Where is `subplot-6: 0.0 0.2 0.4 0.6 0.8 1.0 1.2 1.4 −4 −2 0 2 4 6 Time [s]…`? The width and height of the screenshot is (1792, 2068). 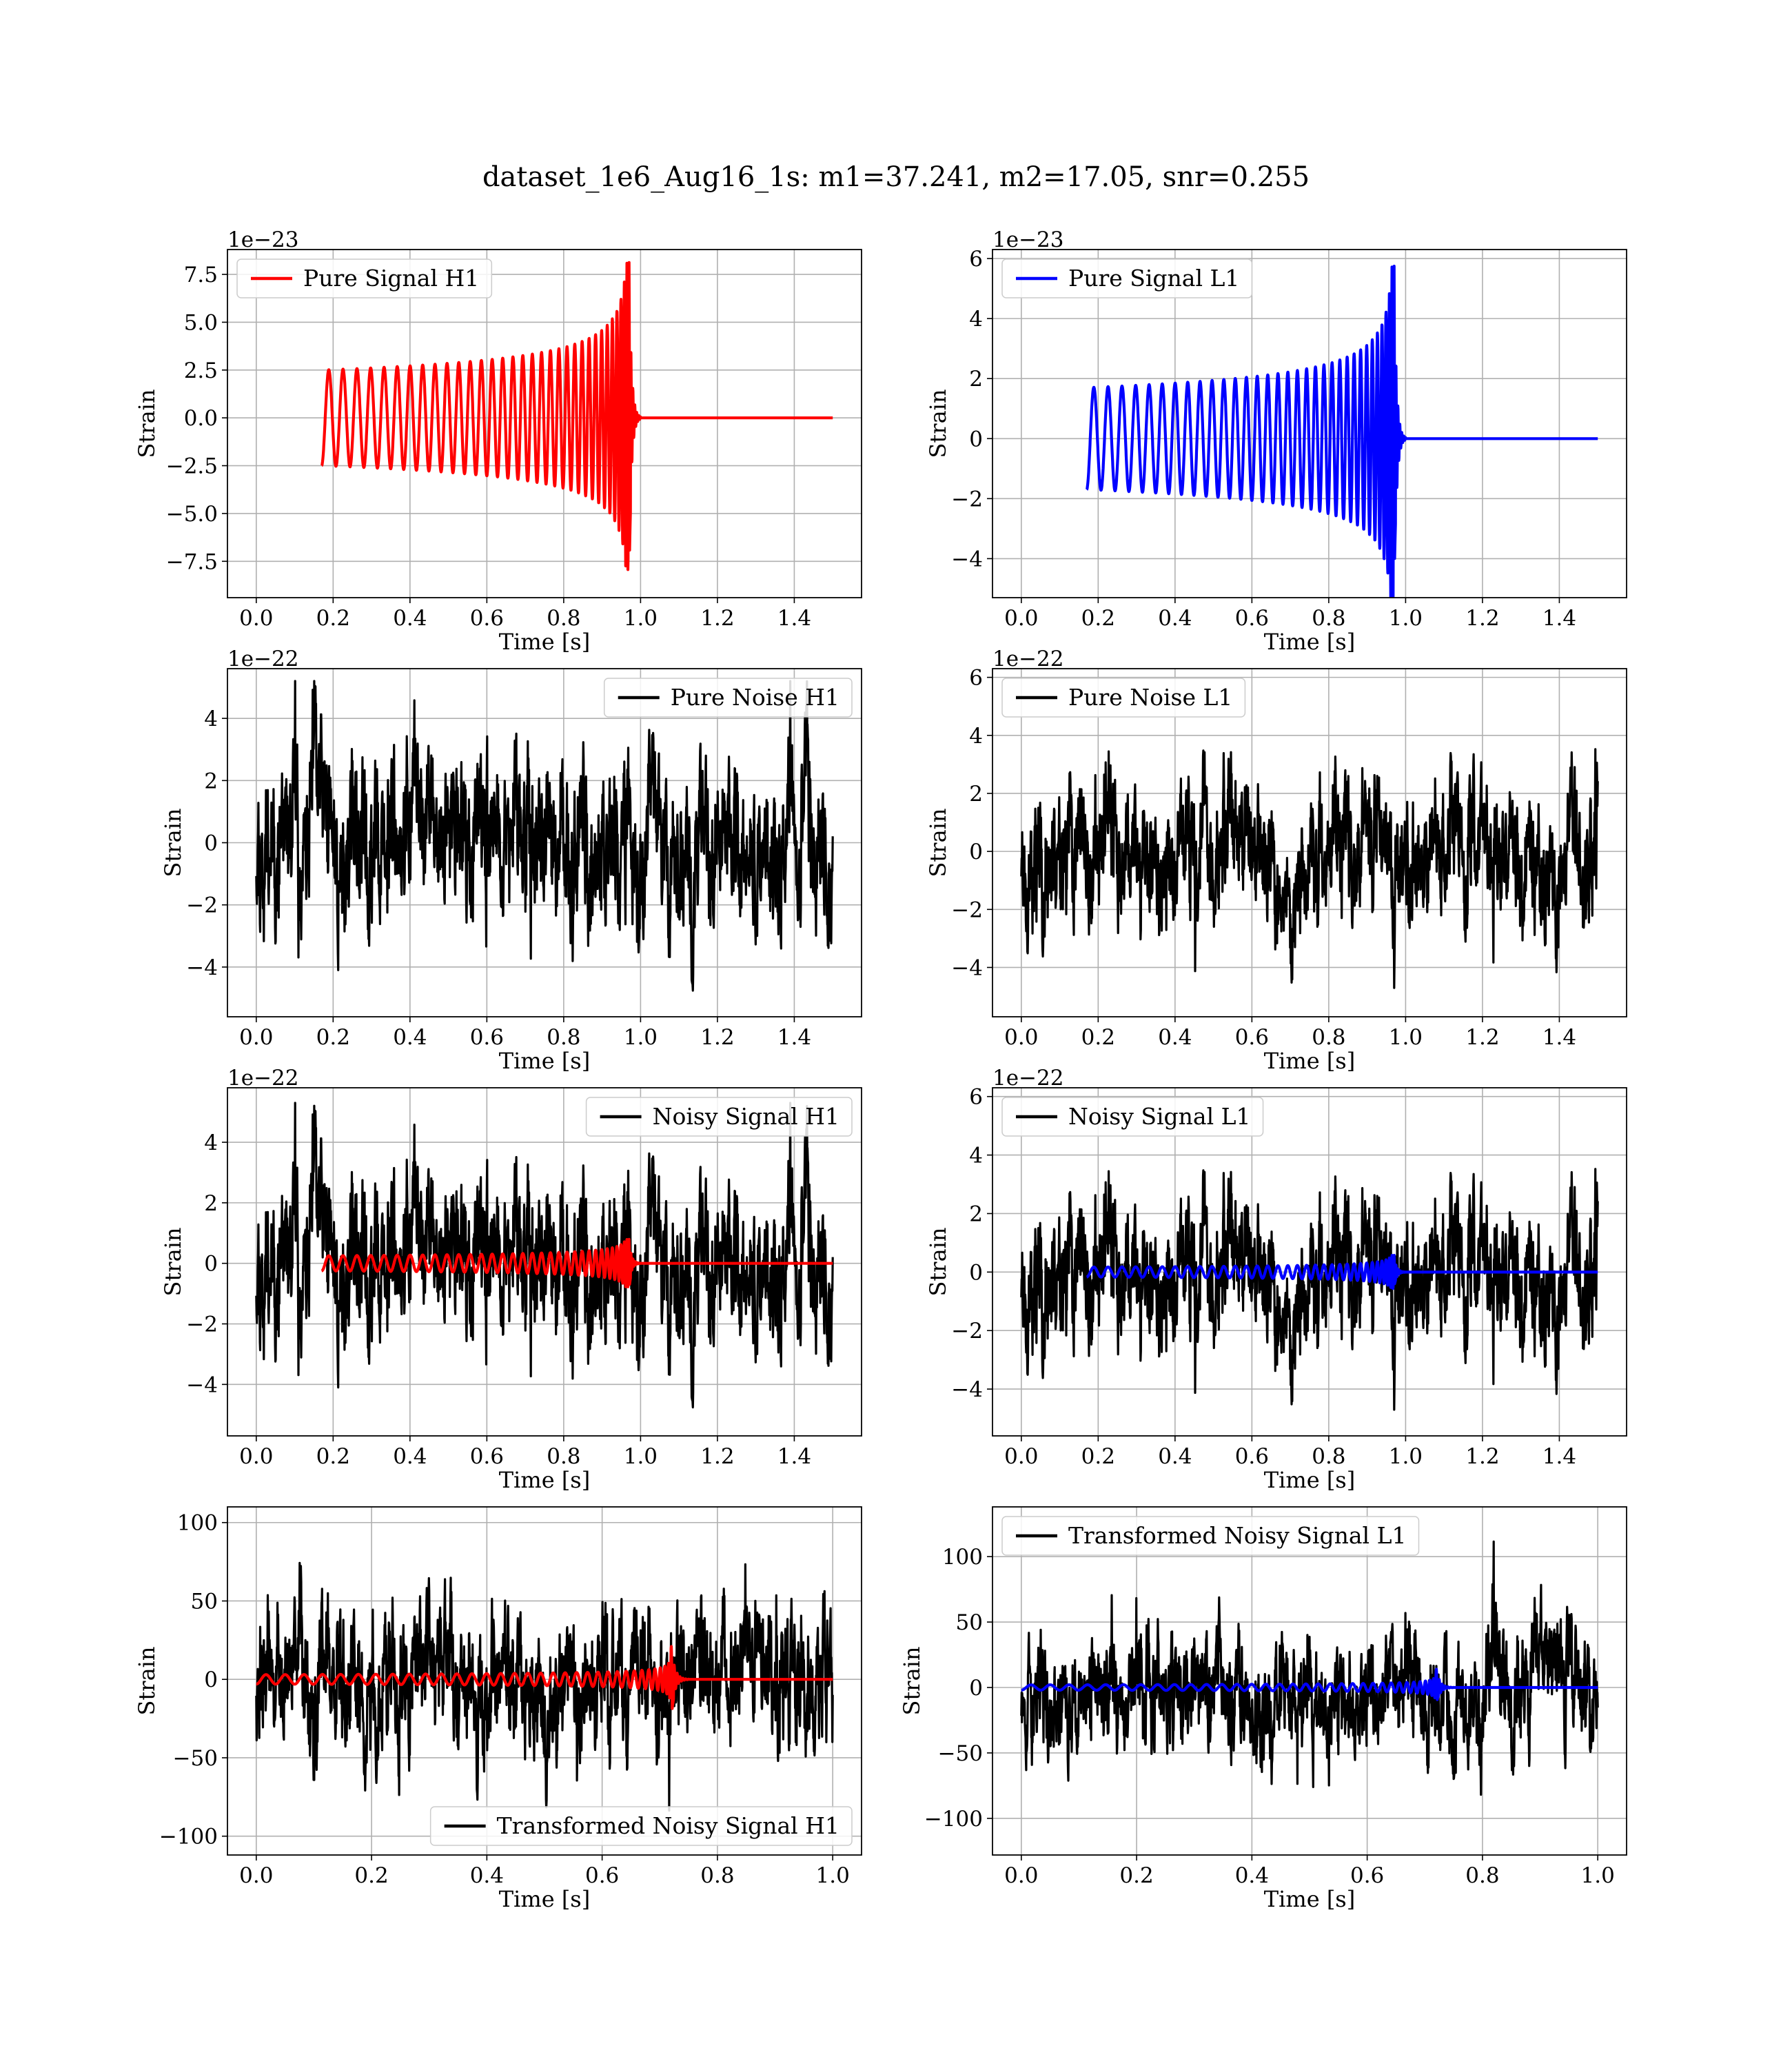
subplot-6: 0.0 0.2 0.4 0.6 0.8 1.0 1.2 1.4 −4 −2 0 2 4 6 Time [s]… is located at coordinates (1276, 1279).